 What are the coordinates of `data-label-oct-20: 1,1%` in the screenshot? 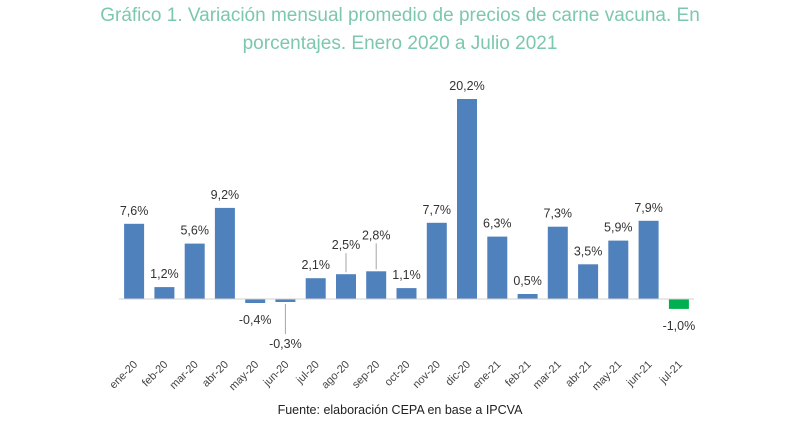 It's located at (406, 275).